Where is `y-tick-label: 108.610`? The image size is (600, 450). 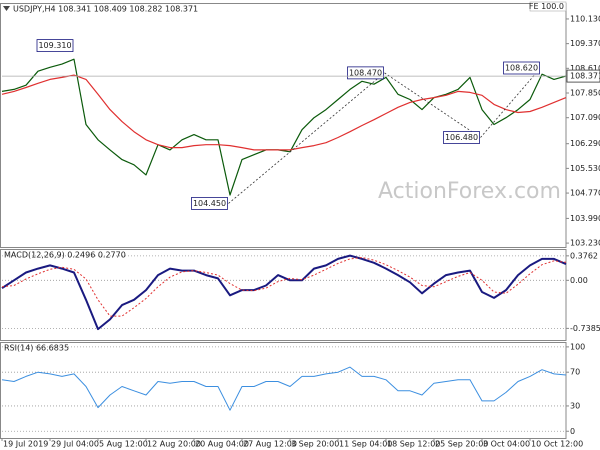
y-tick-label: 108.610 is located at coordinates (585, 68).